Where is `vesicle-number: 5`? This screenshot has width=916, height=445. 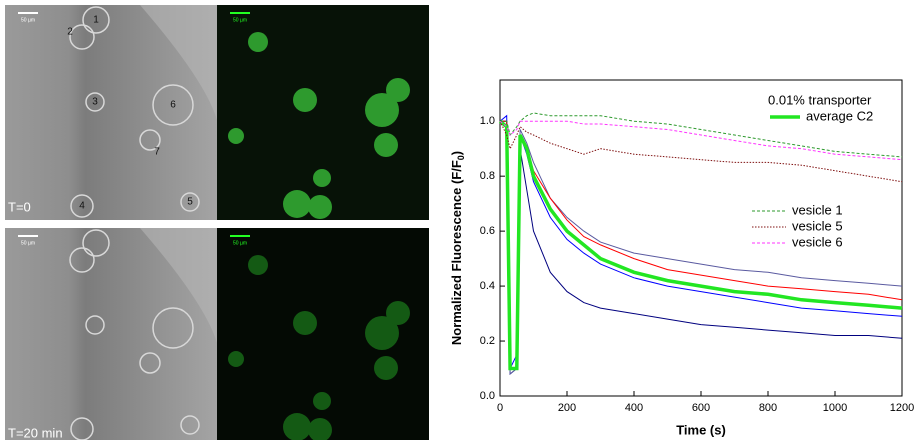
vesicle-number: 5 is located at coordinates (190, 202).